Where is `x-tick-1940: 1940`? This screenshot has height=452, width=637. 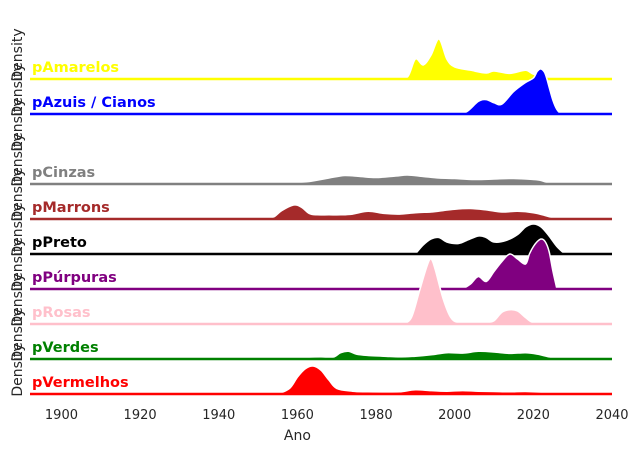 x-tick-1940: 1940 is located at coordinates (218, 415).